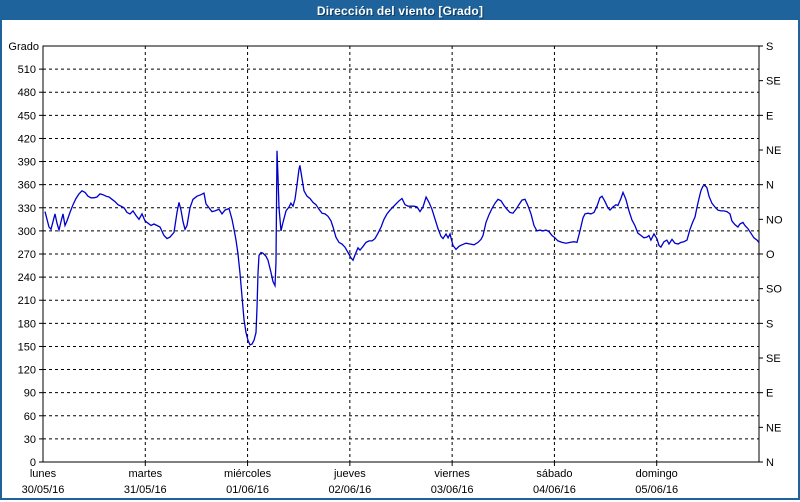  Describe the element at coordinates (43, 474) in the screenshot. I see `x-day-name: lunes` at that location.